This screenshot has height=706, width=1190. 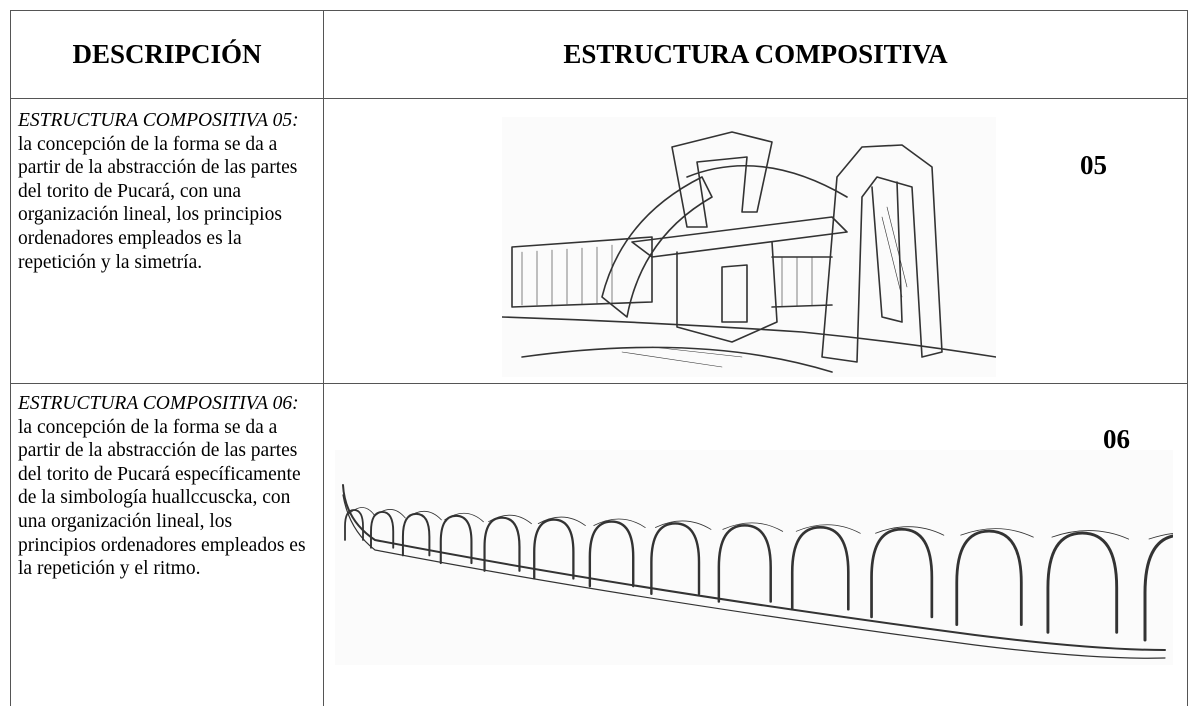 I want to click on figure-label: 05, so click(x=1093, y=165).